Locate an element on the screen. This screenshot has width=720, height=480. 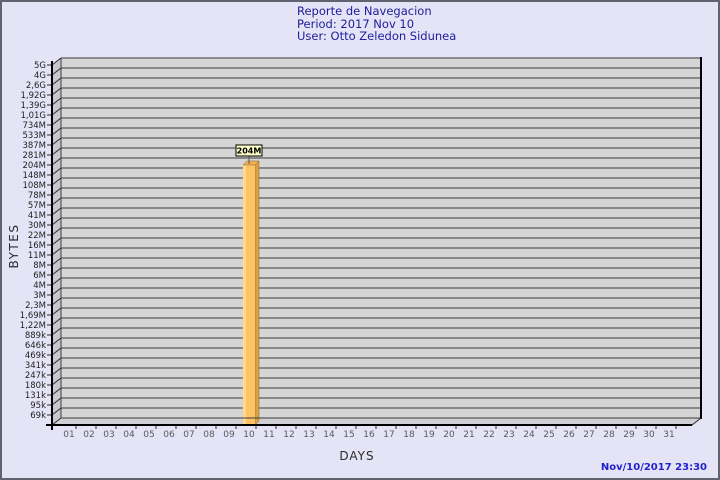
y-tick-label: 4M is located at coordinates (39, 286).